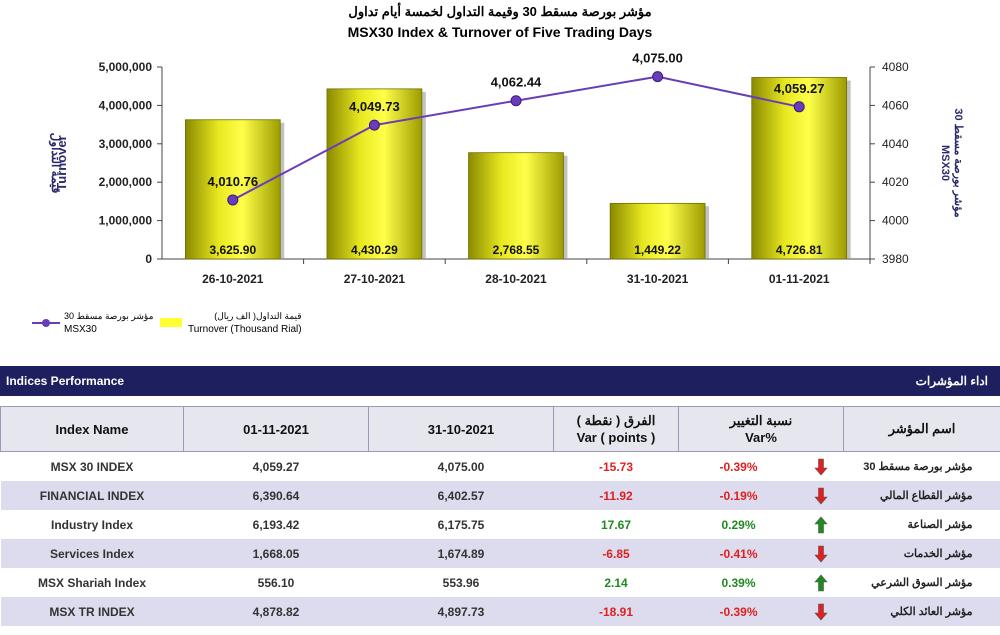 Image resolution: width=1000 pixels, height=635 pixels. What do you see at coordinates (126, 221) in the screenshot?
I see `y-tick-label: 1,000,000` at bounding box center [126, 221].